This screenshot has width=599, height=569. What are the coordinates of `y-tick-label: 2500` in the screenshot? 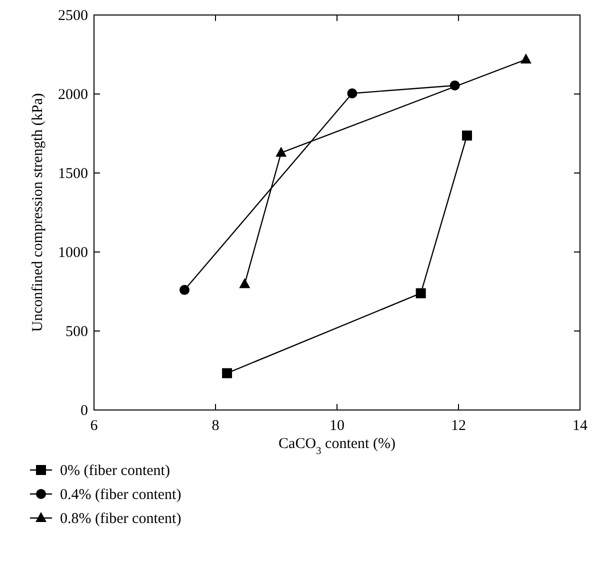 It's located at (73, 16).